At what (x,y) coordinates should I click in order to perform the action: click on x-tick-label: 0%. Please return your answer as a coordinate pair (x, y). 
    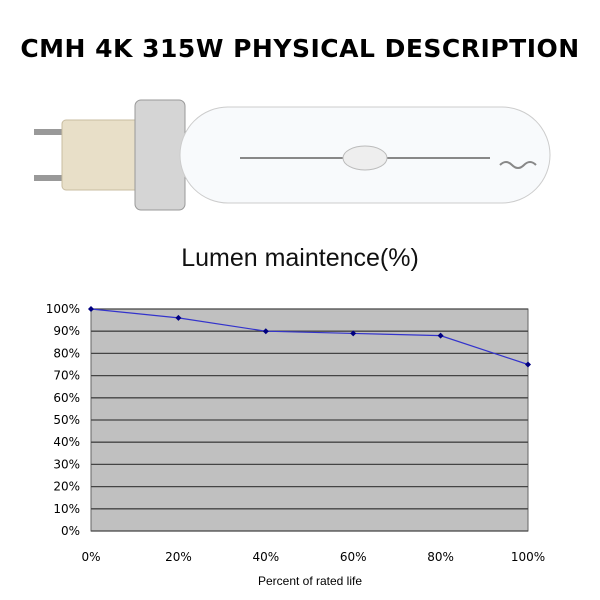
    Looking at the image, I should click on (90, 557).